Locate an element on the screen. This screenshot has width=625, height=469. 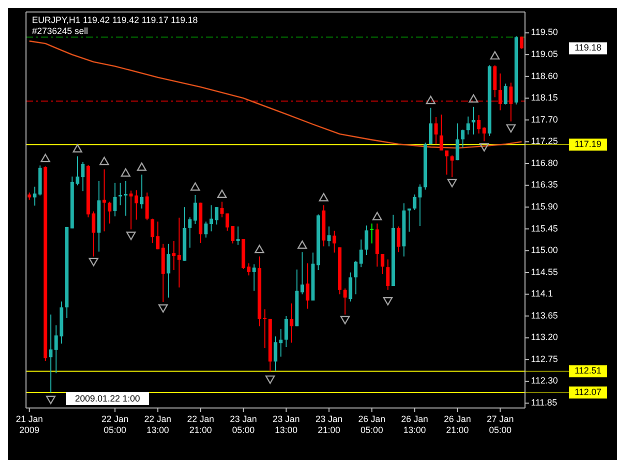
x-tick-label: 23 Jan 21:00 is located at coordinates (329, 424).